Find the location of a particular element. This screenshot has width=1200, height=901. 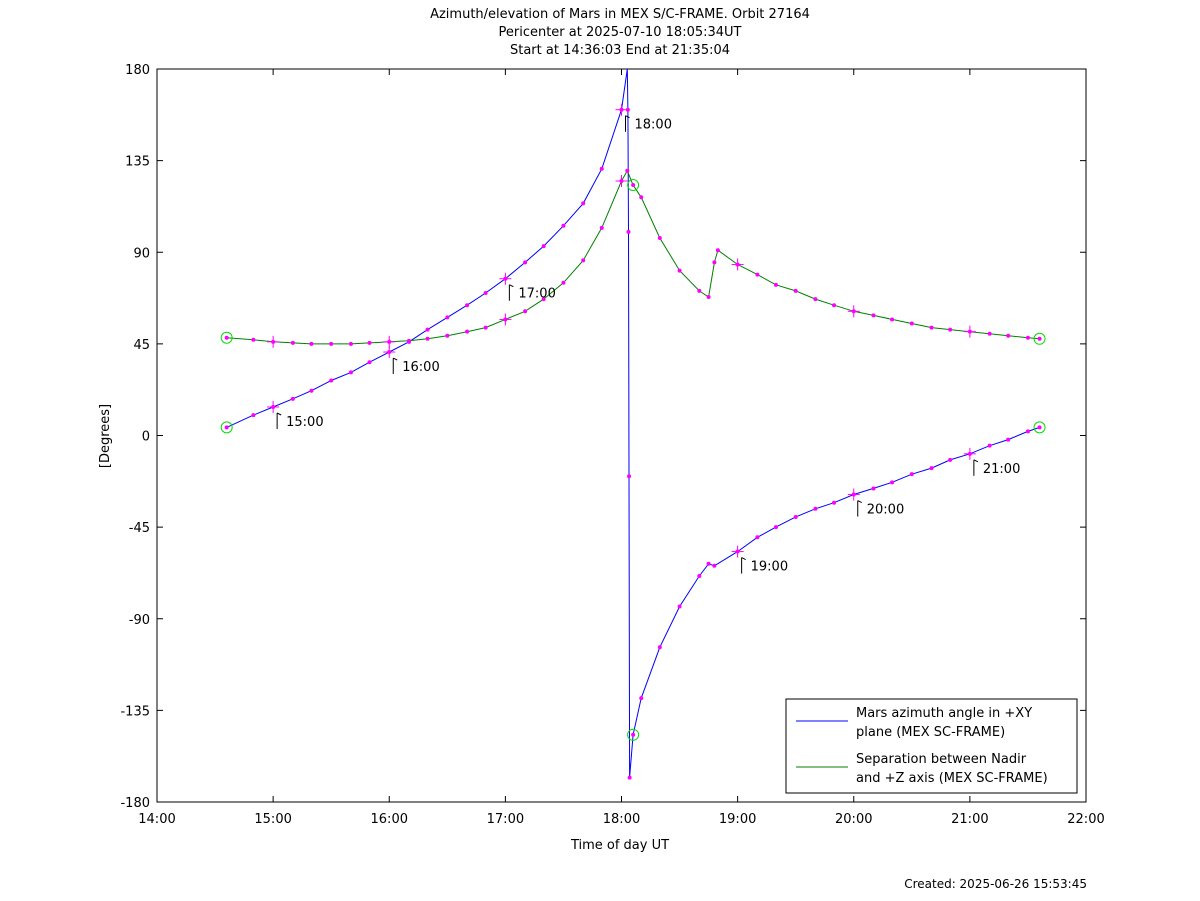

y-tick-label: 0 is located at coordinates (146, 437).